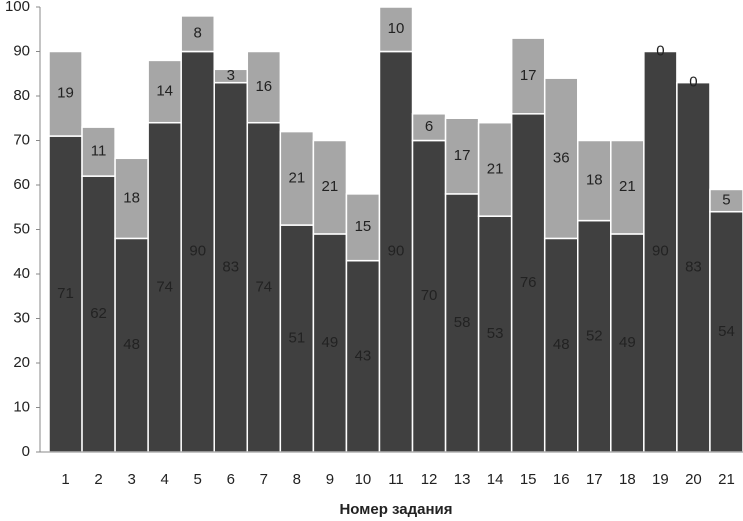 Image resolution: width=743 pixels, height=521 pixels. I want to click on x-tick-label: 3, so click(131, 479).